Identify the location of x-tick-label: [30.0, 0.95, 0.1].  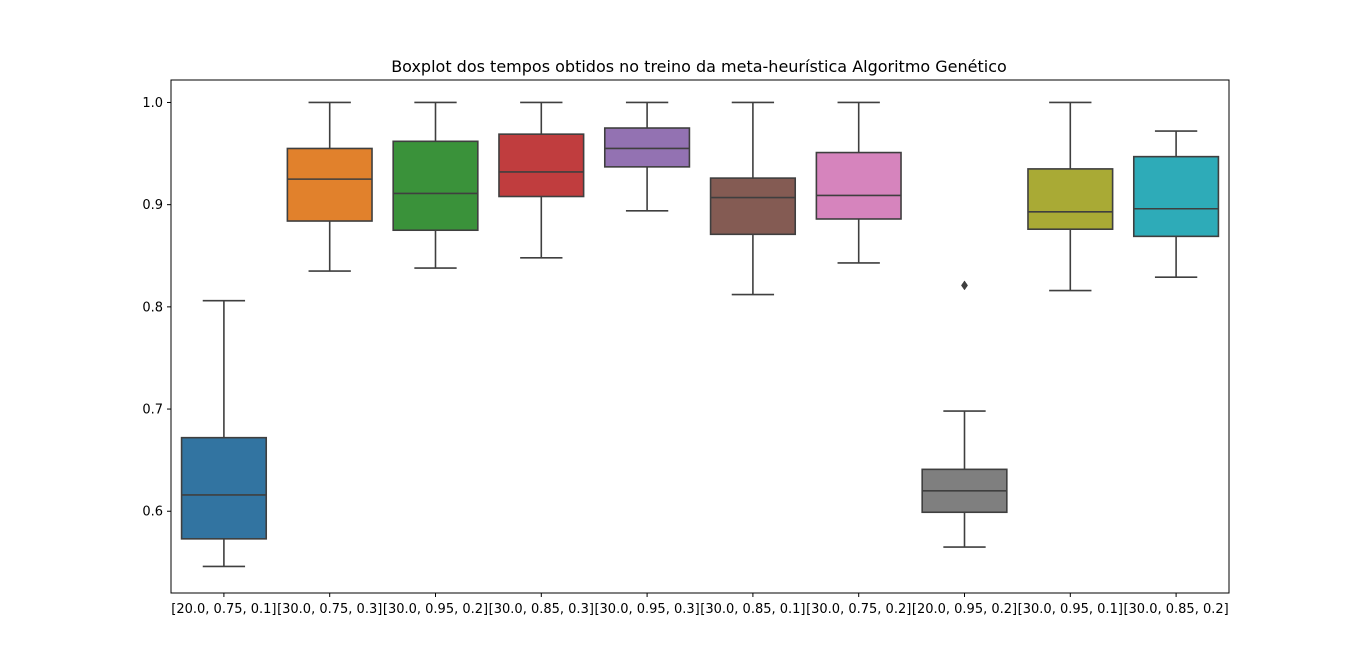
(1070, 609).